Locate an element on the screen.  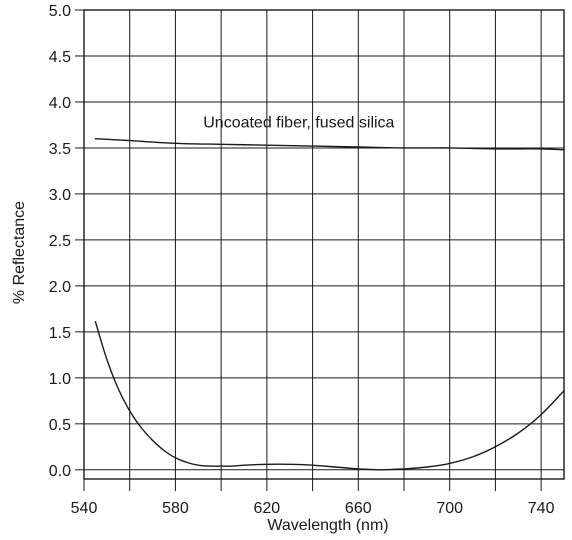
y-tick-label-6: 3.0 is located at coordinates (60, 195).